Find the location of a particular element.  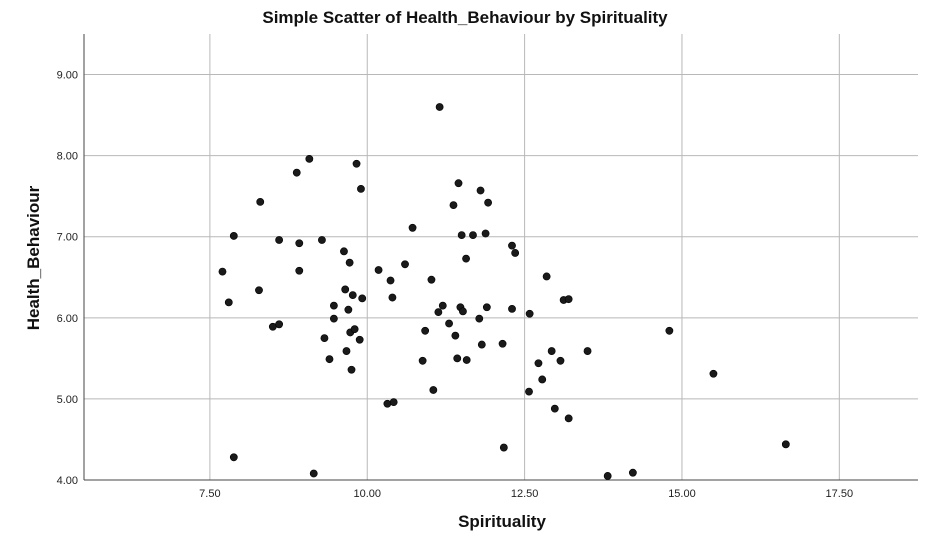

x-tick-label: 7.50 is located at coordinates (209, 494).